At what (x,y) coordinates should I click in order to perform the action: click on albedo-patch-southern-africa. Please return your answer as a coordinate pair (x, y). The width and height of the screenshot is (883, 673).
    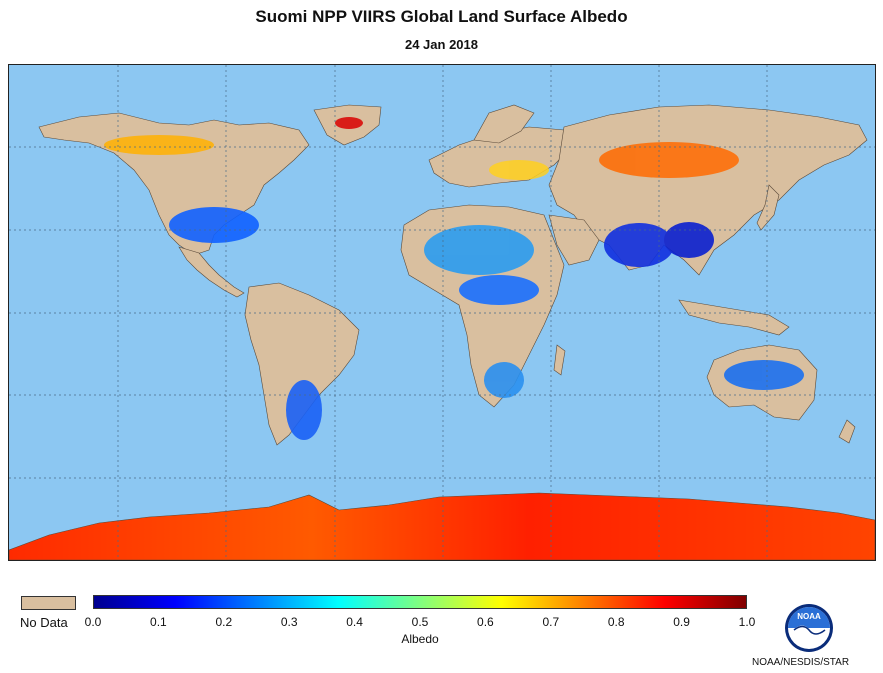
    Looking at the image, I should click on (504, 380).